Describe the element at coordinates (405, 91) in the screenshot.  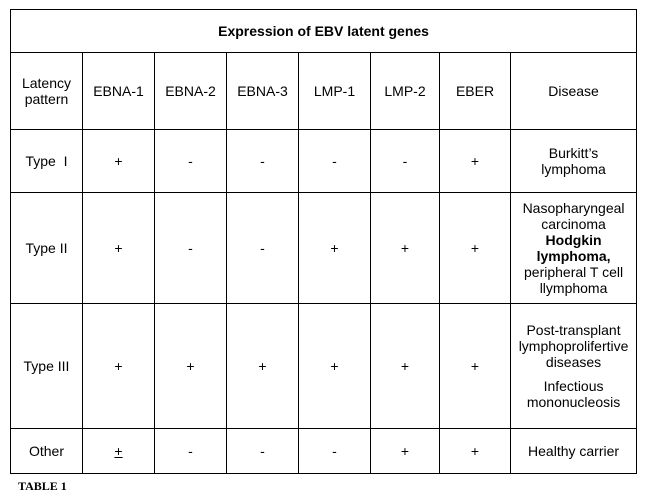
I see `column-header-lmp2: LMP-2` at that location.